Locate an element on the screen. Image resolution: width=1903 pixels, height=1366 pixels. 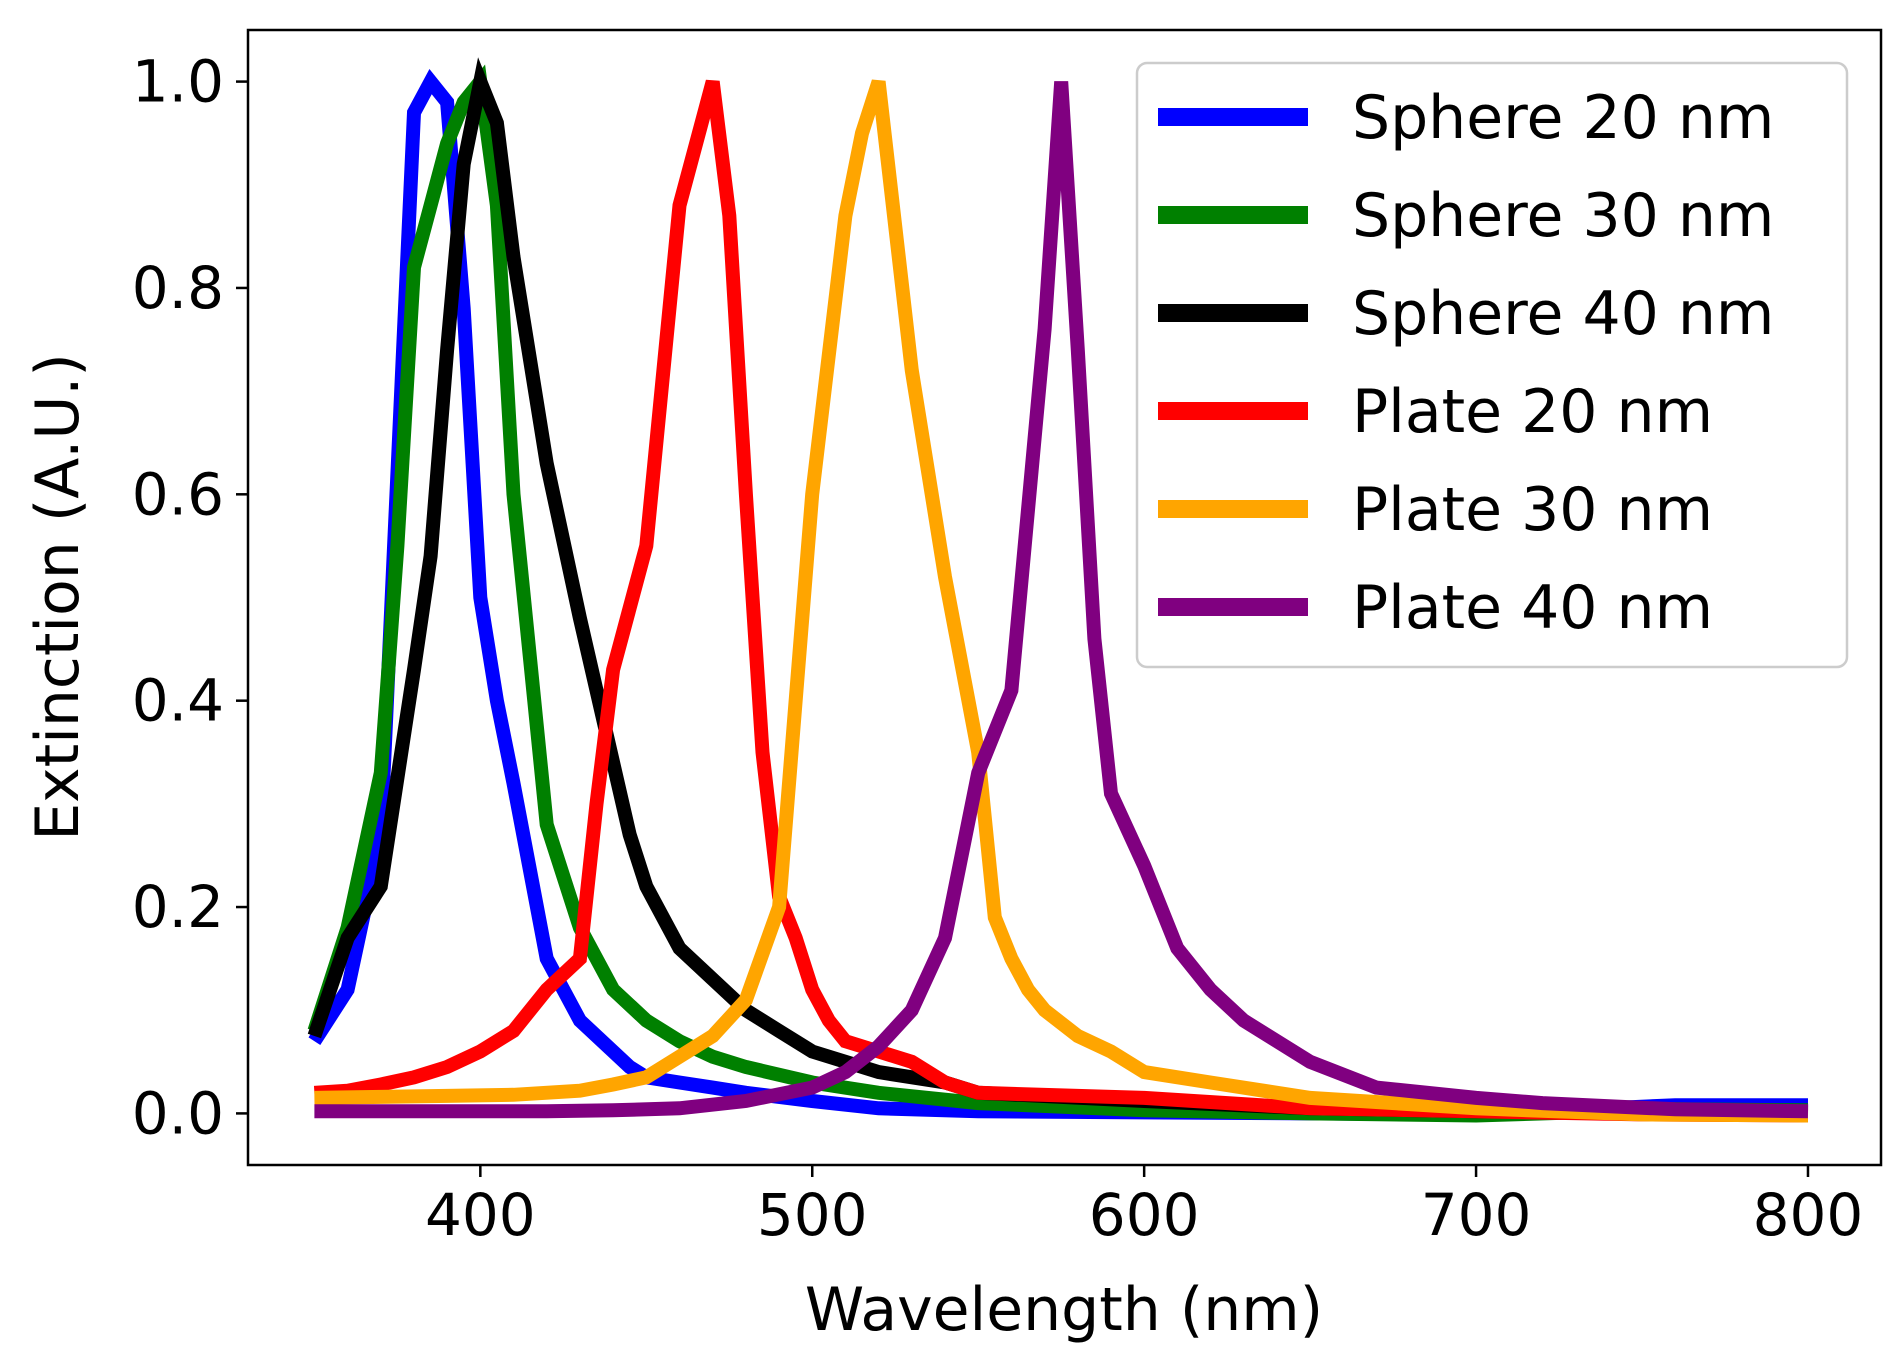
x-tick-label: 700 is located at coordinates (1476, 1215).